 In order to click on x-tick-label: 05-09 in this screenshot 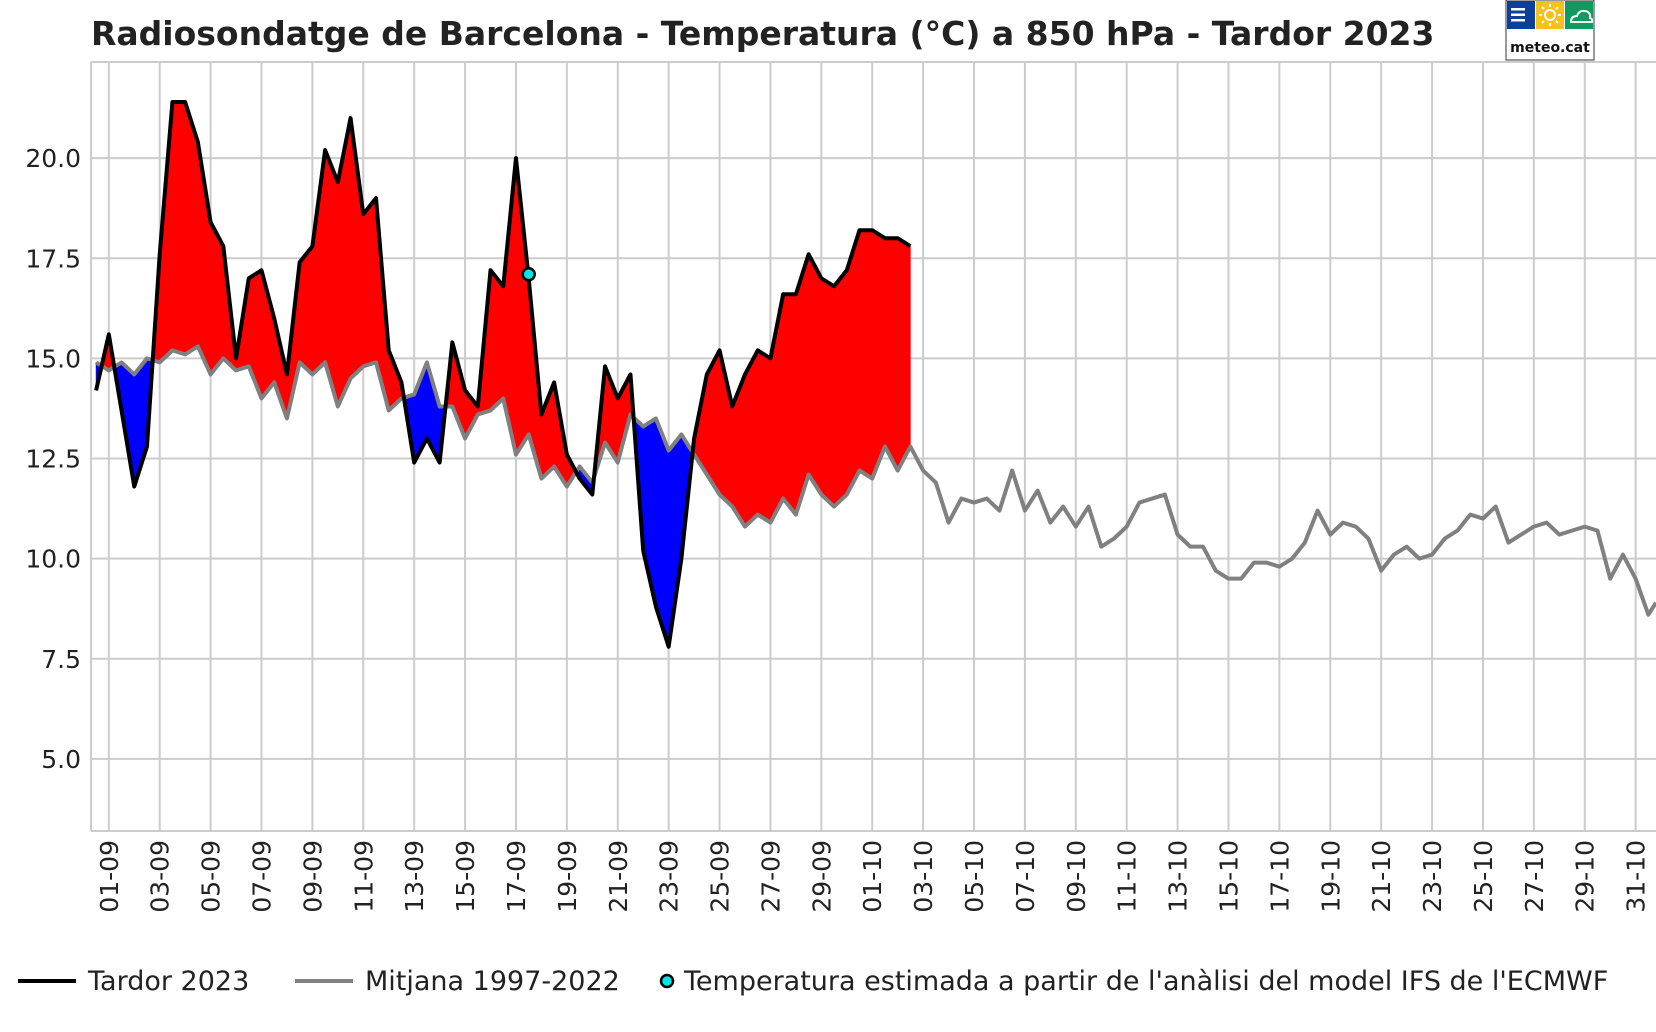, I will do `click(211, 876)`.